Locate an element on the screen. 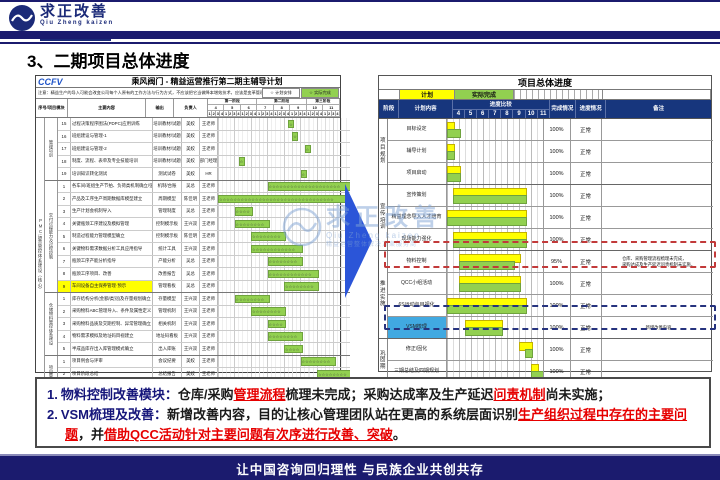 This screenshot has width=720, height=480. gantt-row: 16 班组建设与管理-1 培训教材/试题 美姣 王老师 ☆ is located at coordinates (204, 136).